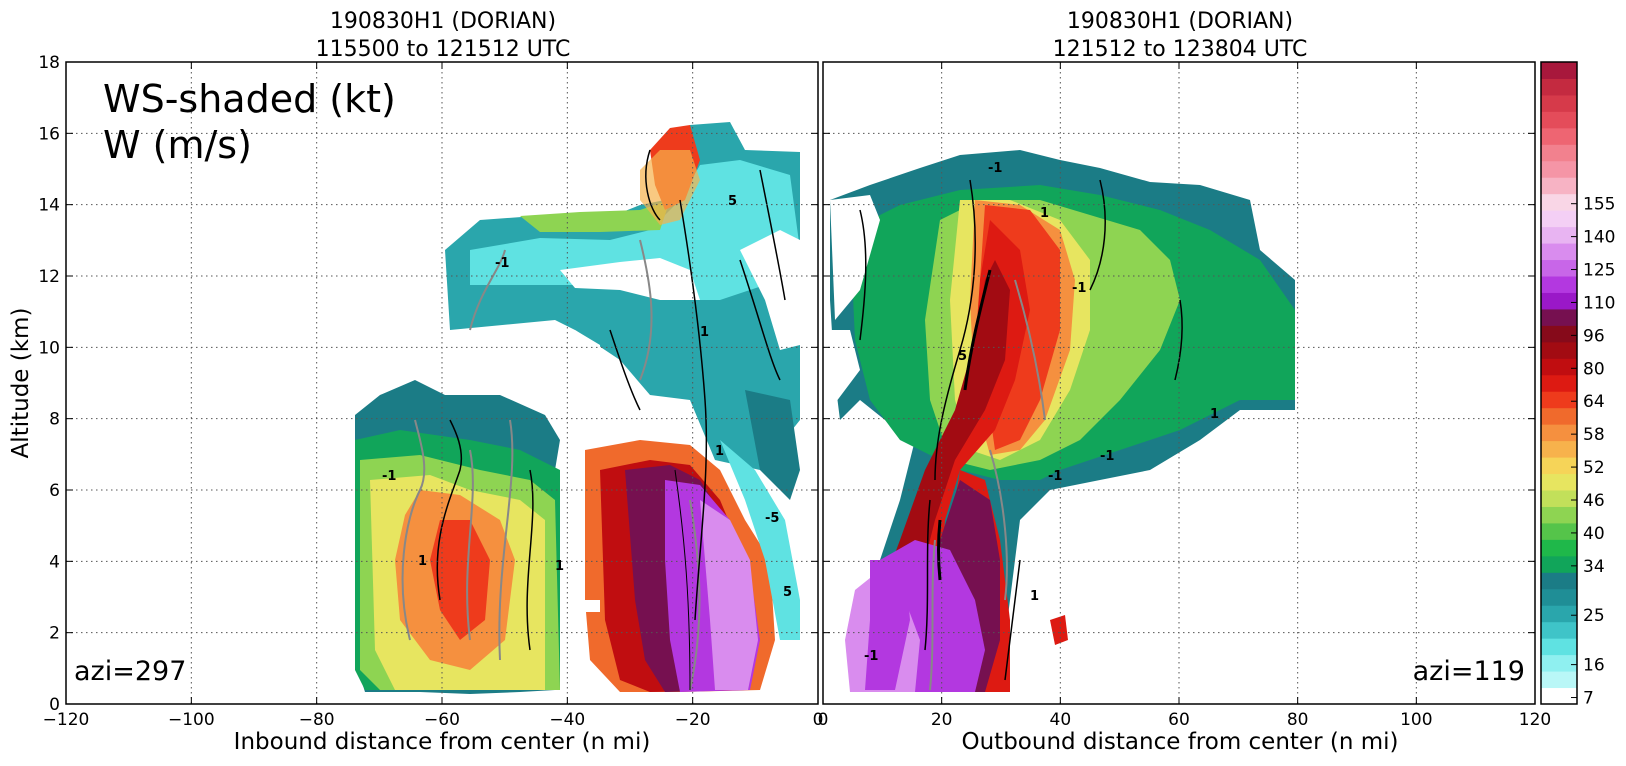 This screenshot has width=1626, height=766. What do you see at coordinates (1594, 336) in the screenshot?
I see `colorbar-tick-label: 96` at bounding box center [1594, 336].